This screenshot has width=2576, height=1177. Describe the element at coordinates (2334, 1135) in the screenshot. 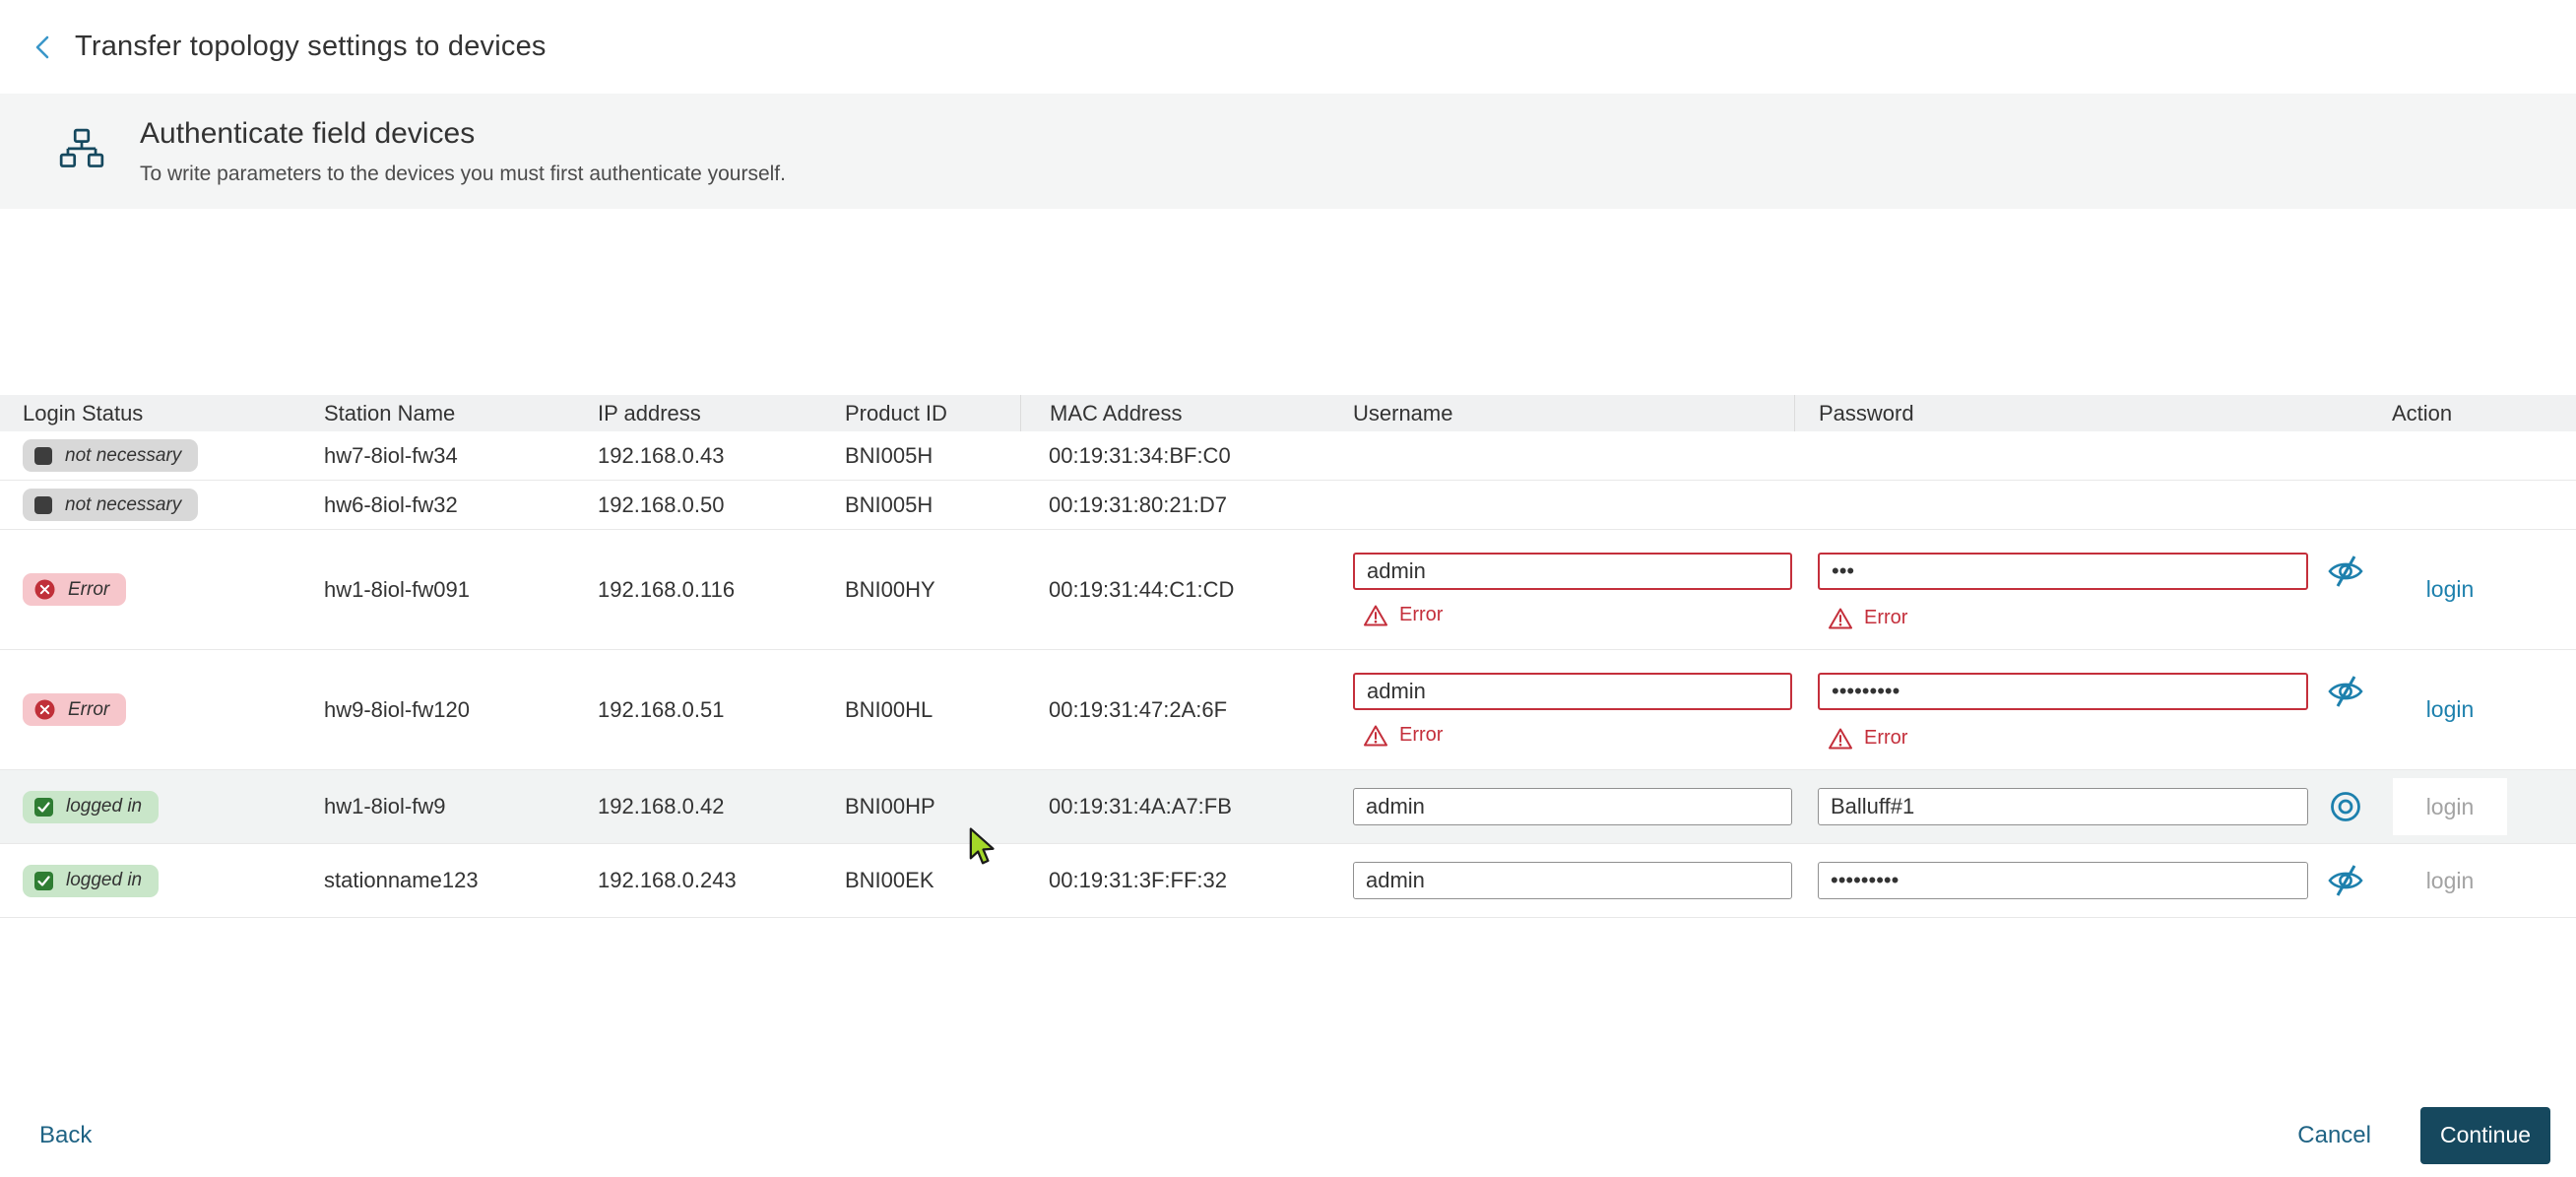

I see `cancel-button: Cancel` at that location.